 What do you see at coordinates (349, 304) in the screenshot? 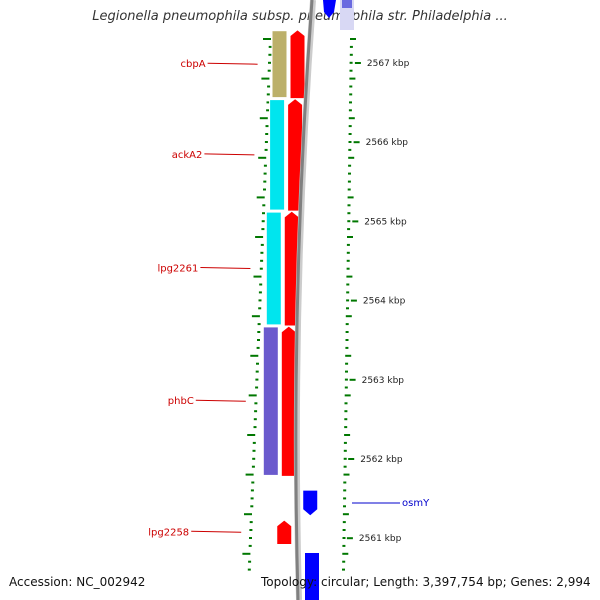
I see `minor-ticks-outer` at bounding box center [349, 304].